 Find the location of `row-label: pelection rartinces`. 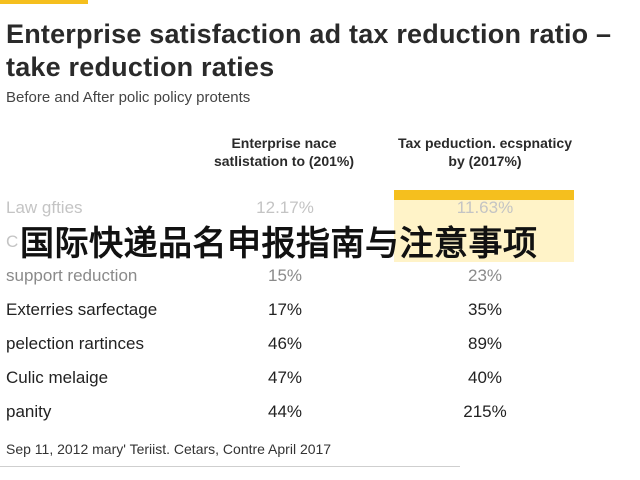

row-label: pelection rartinces is located at coordinates (75, 343).